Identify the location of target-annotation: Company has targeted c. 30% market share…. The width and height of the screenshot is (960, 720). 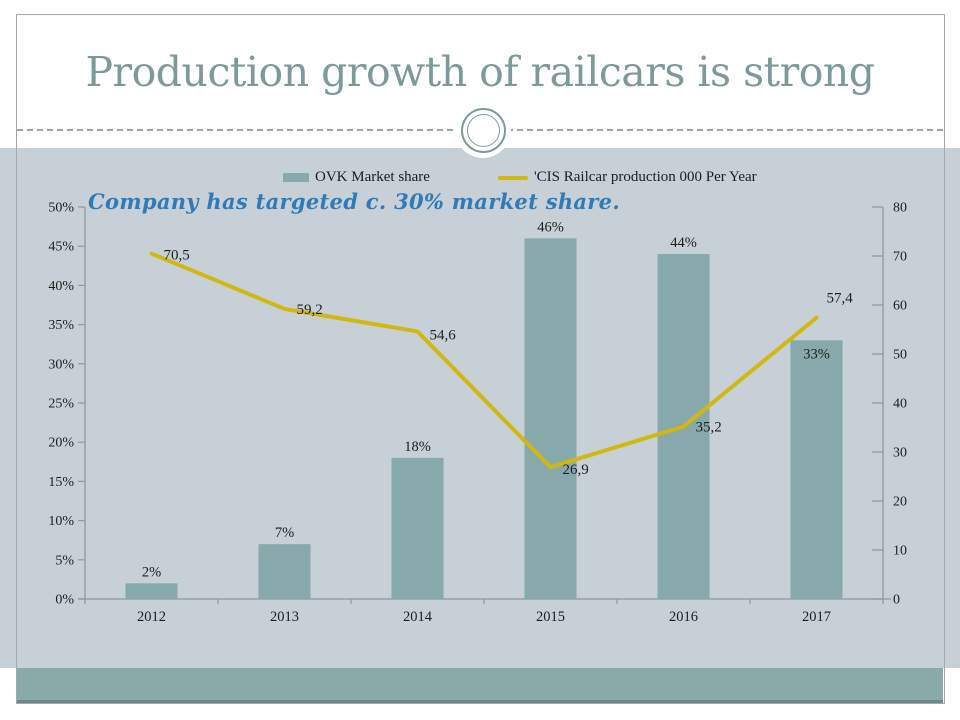
(354, 201).